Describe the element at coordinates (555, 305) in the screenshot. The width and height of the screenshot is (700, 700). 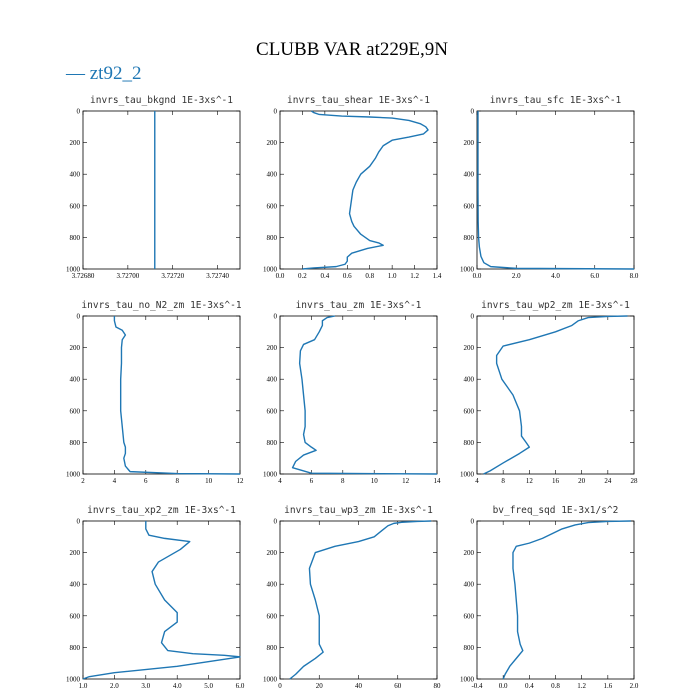
I see `panel-title: invrs_tau_wp2_zm 1E-3xs^-1` at that location.